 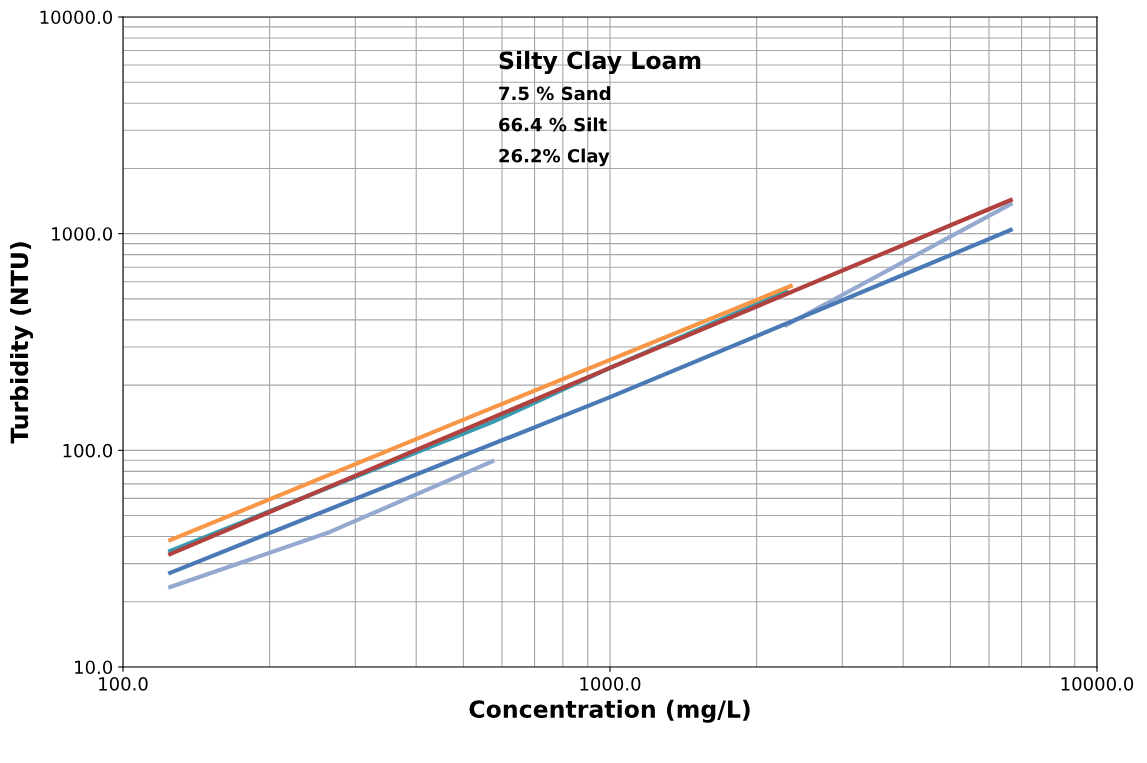 I want to click on annotation: 66.4 % Silt, so click(x=553, y=124).